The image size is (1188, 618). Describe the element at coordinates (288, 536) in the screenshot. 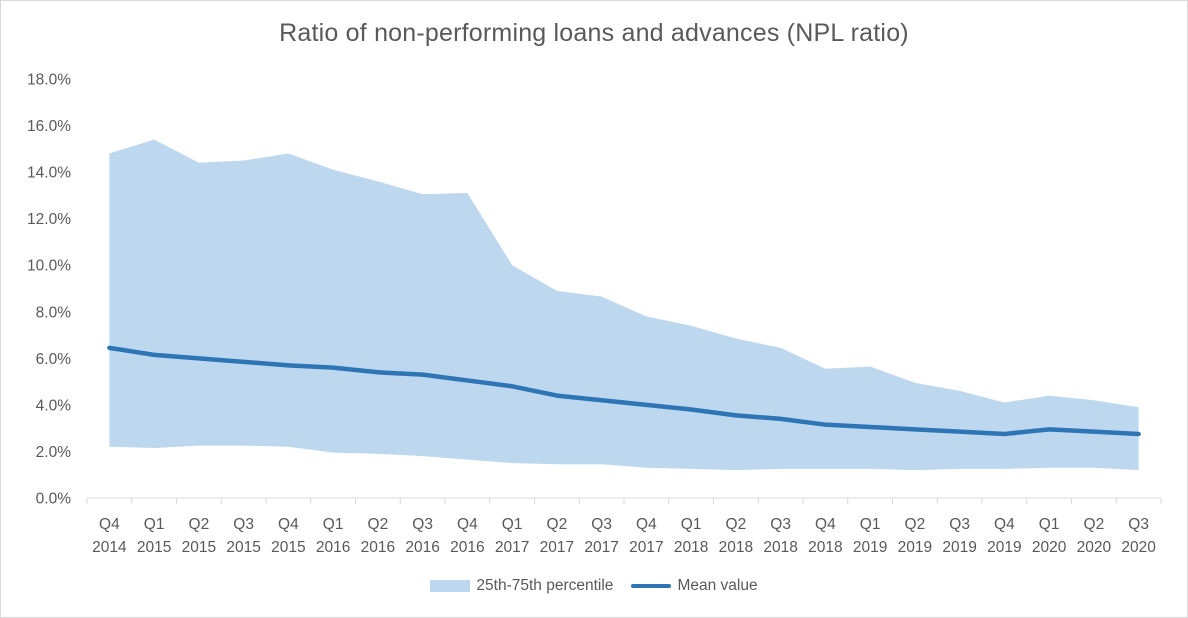

I see `x-tick-label: Q4 2015` at that location.